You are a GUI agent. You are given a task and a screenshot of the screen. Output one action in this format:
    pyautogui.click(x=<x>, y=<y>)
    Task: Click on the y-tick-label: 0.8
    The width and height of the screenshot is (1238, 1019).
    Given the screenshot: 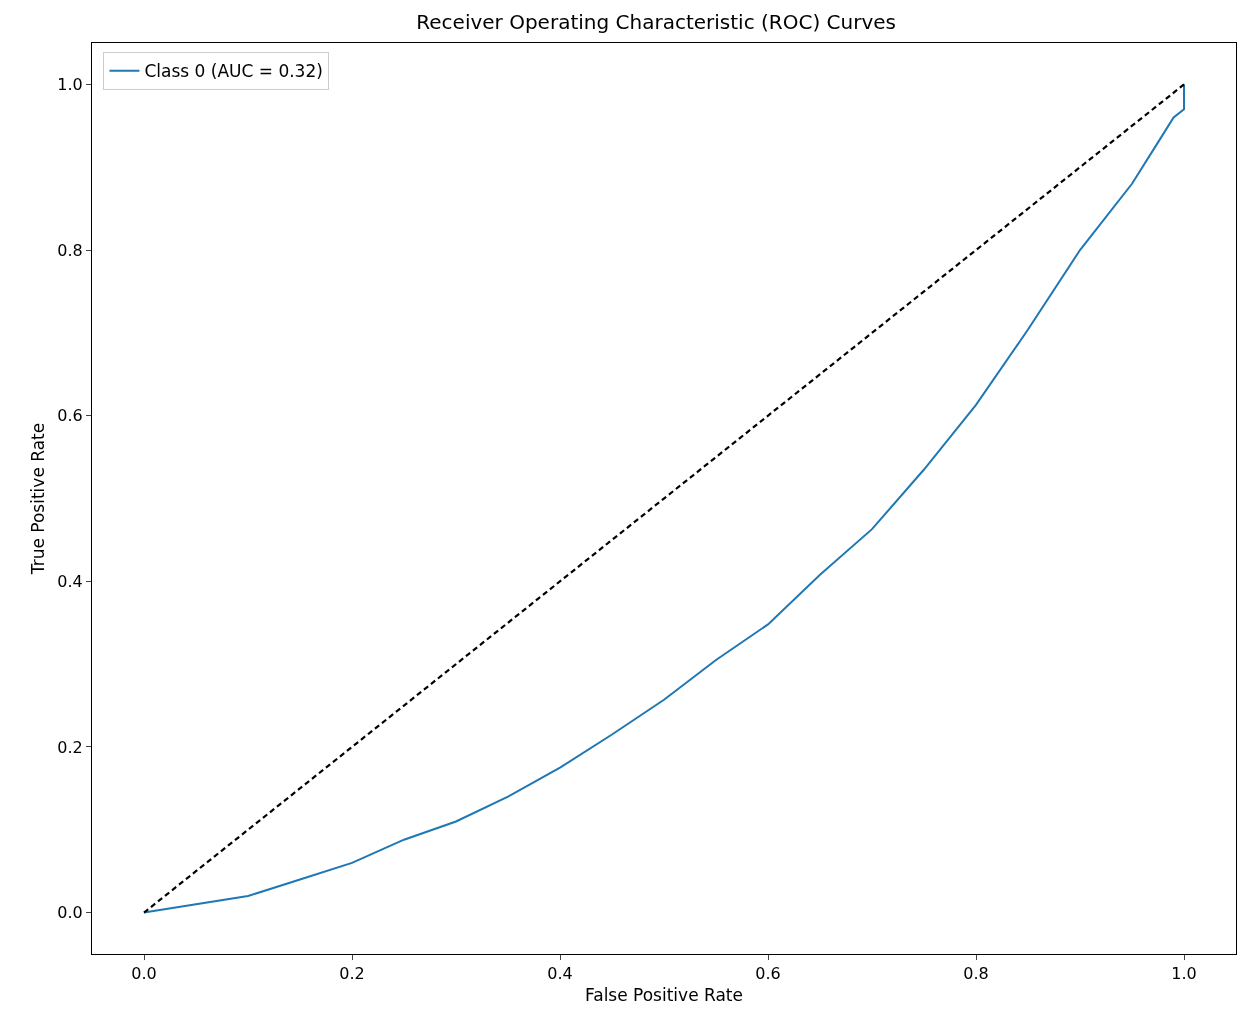 What is the action you would take?
    pyautogui.click(x=70, y=250)
    